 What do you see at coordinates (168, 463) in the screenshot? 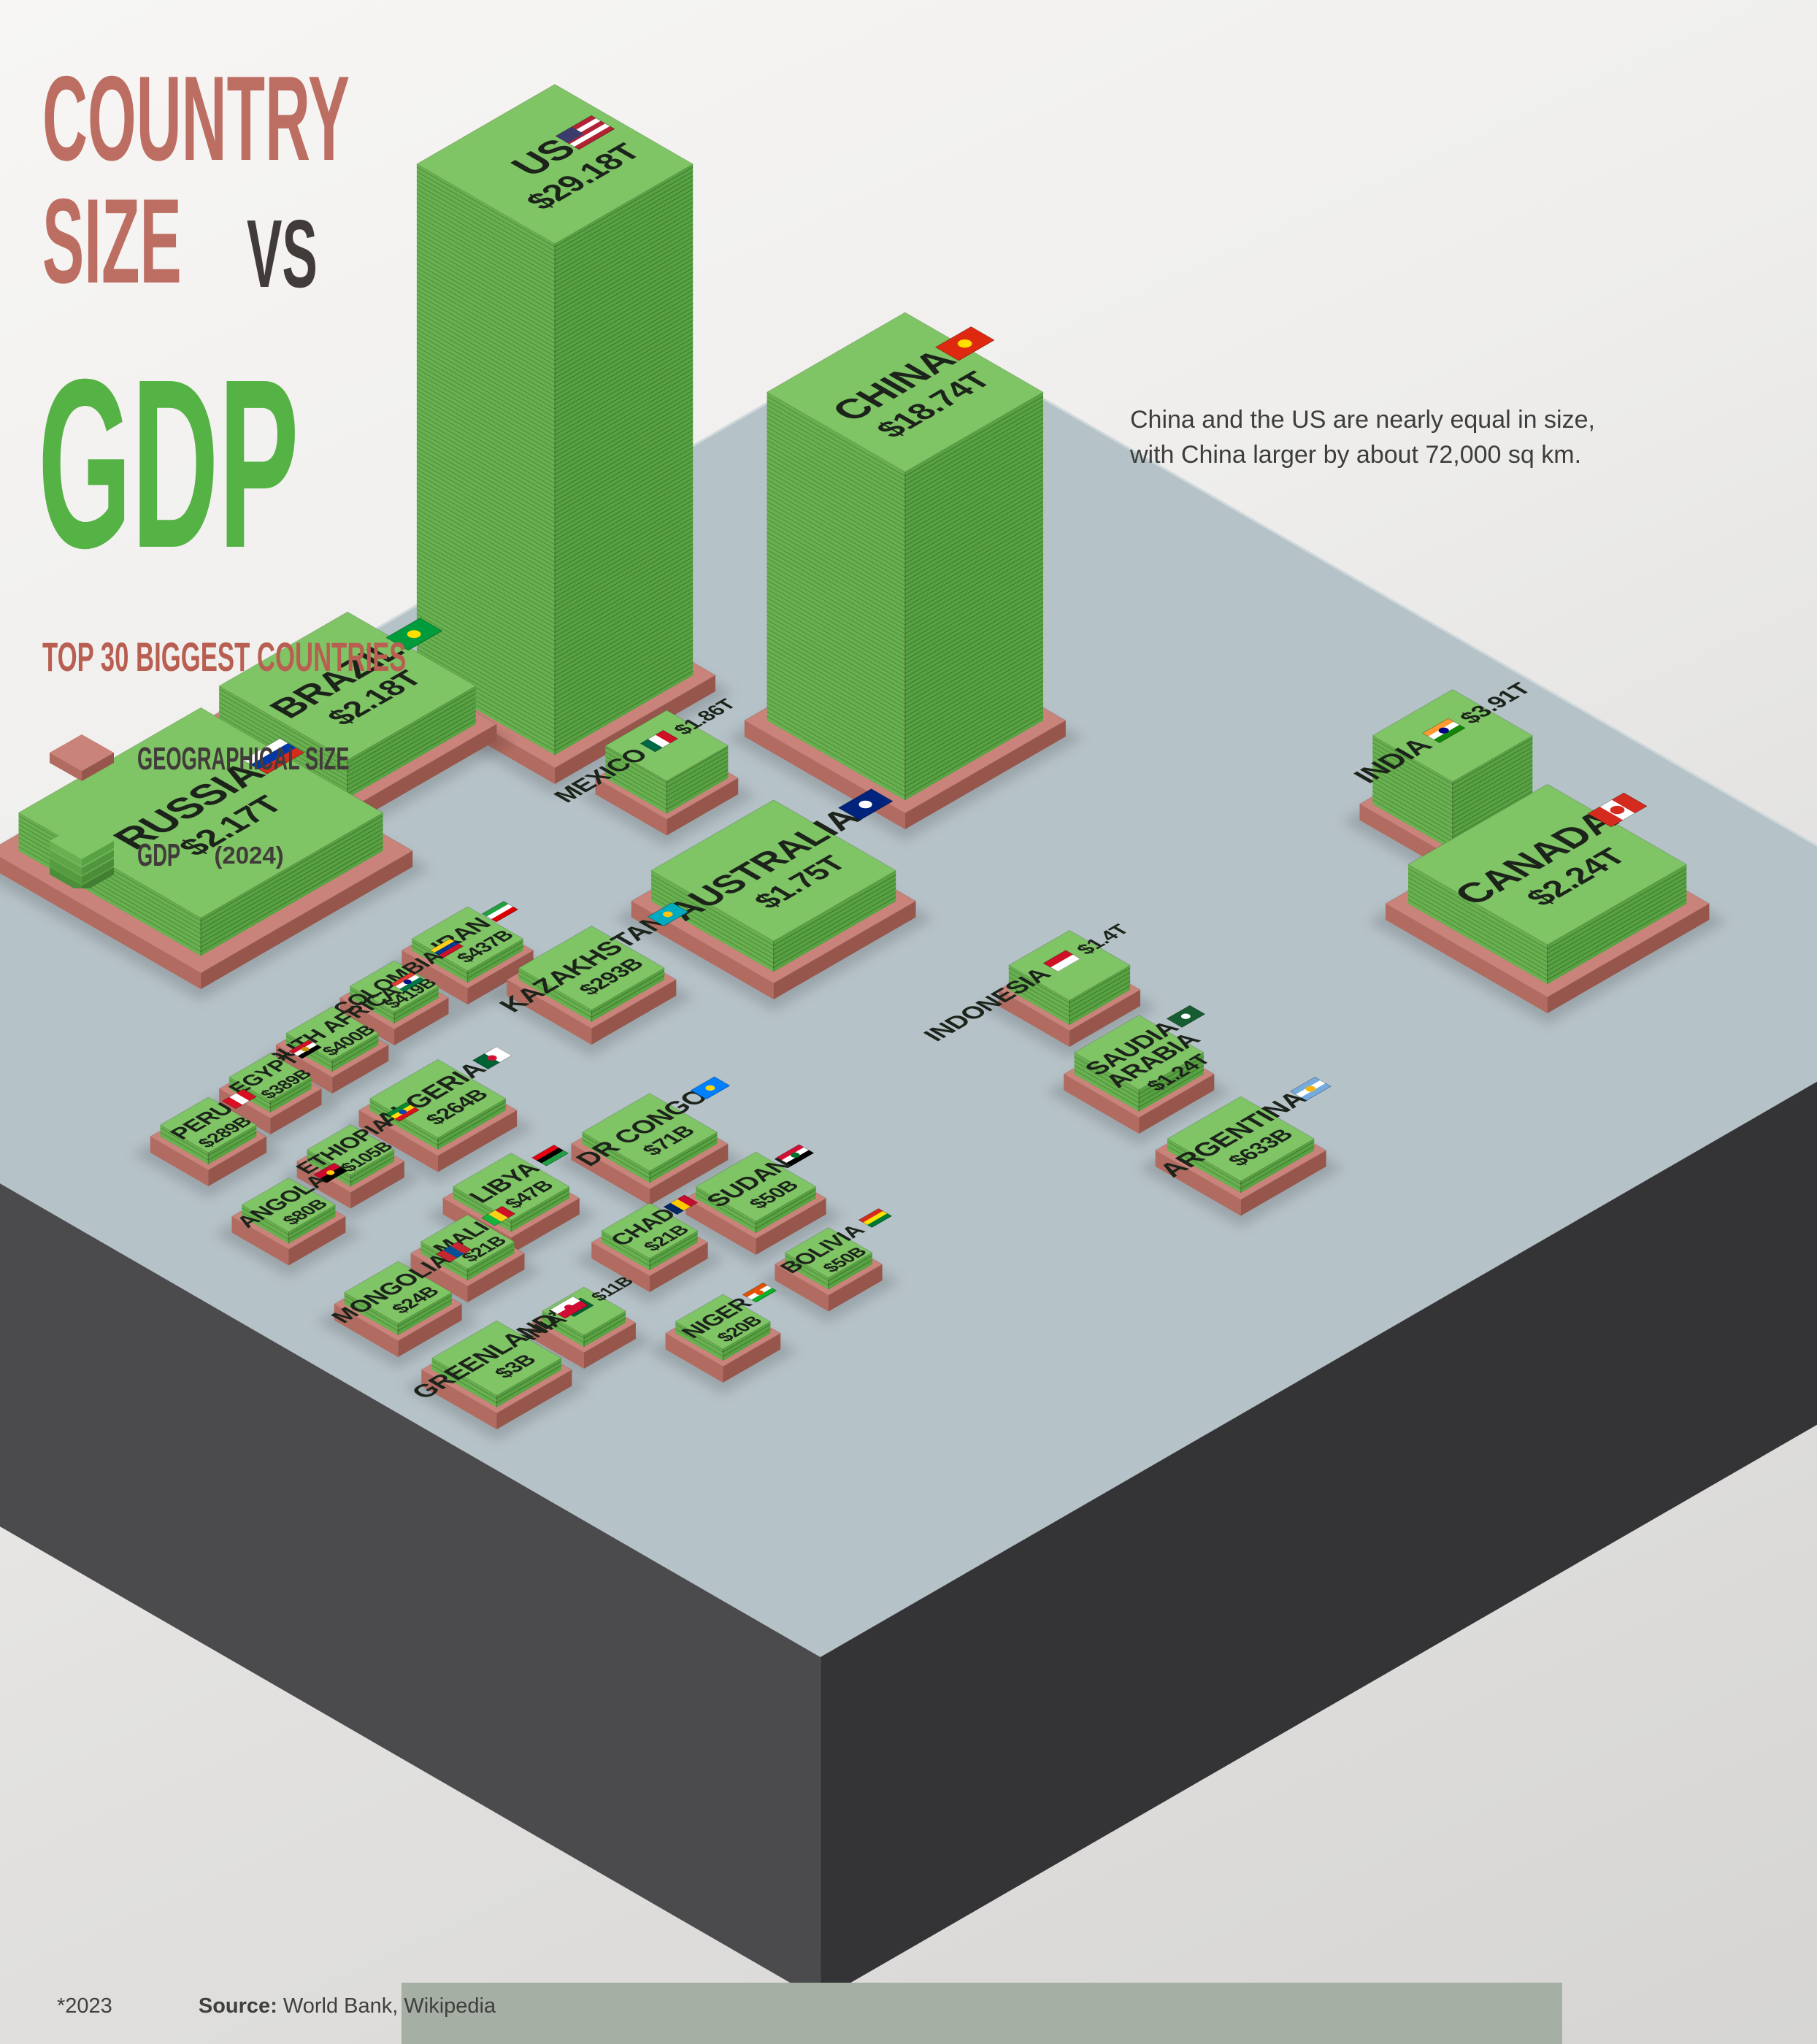
I see `title-gdp: GDP` at bounding box center [168, 463].